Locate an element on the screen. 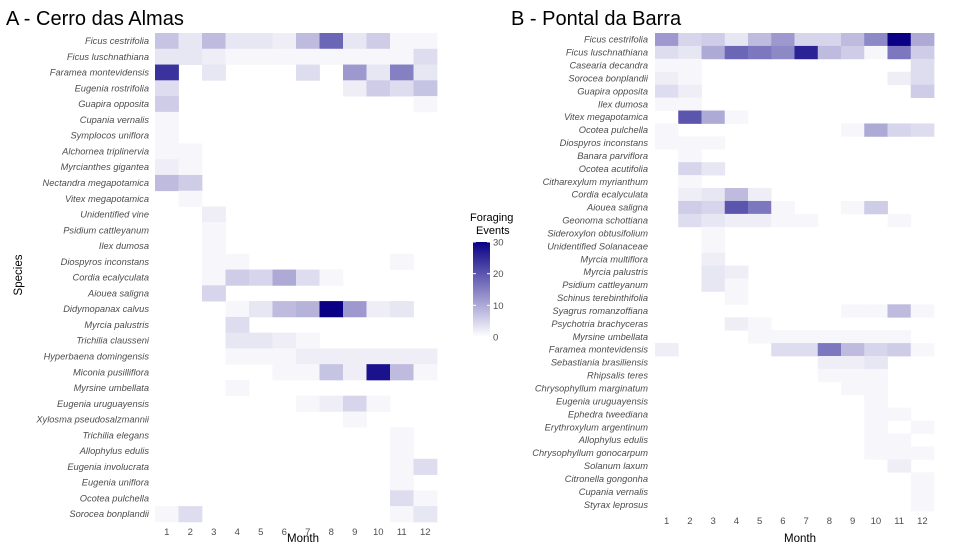  legend-tick-label: 30 is located at coordinates (498, 243).